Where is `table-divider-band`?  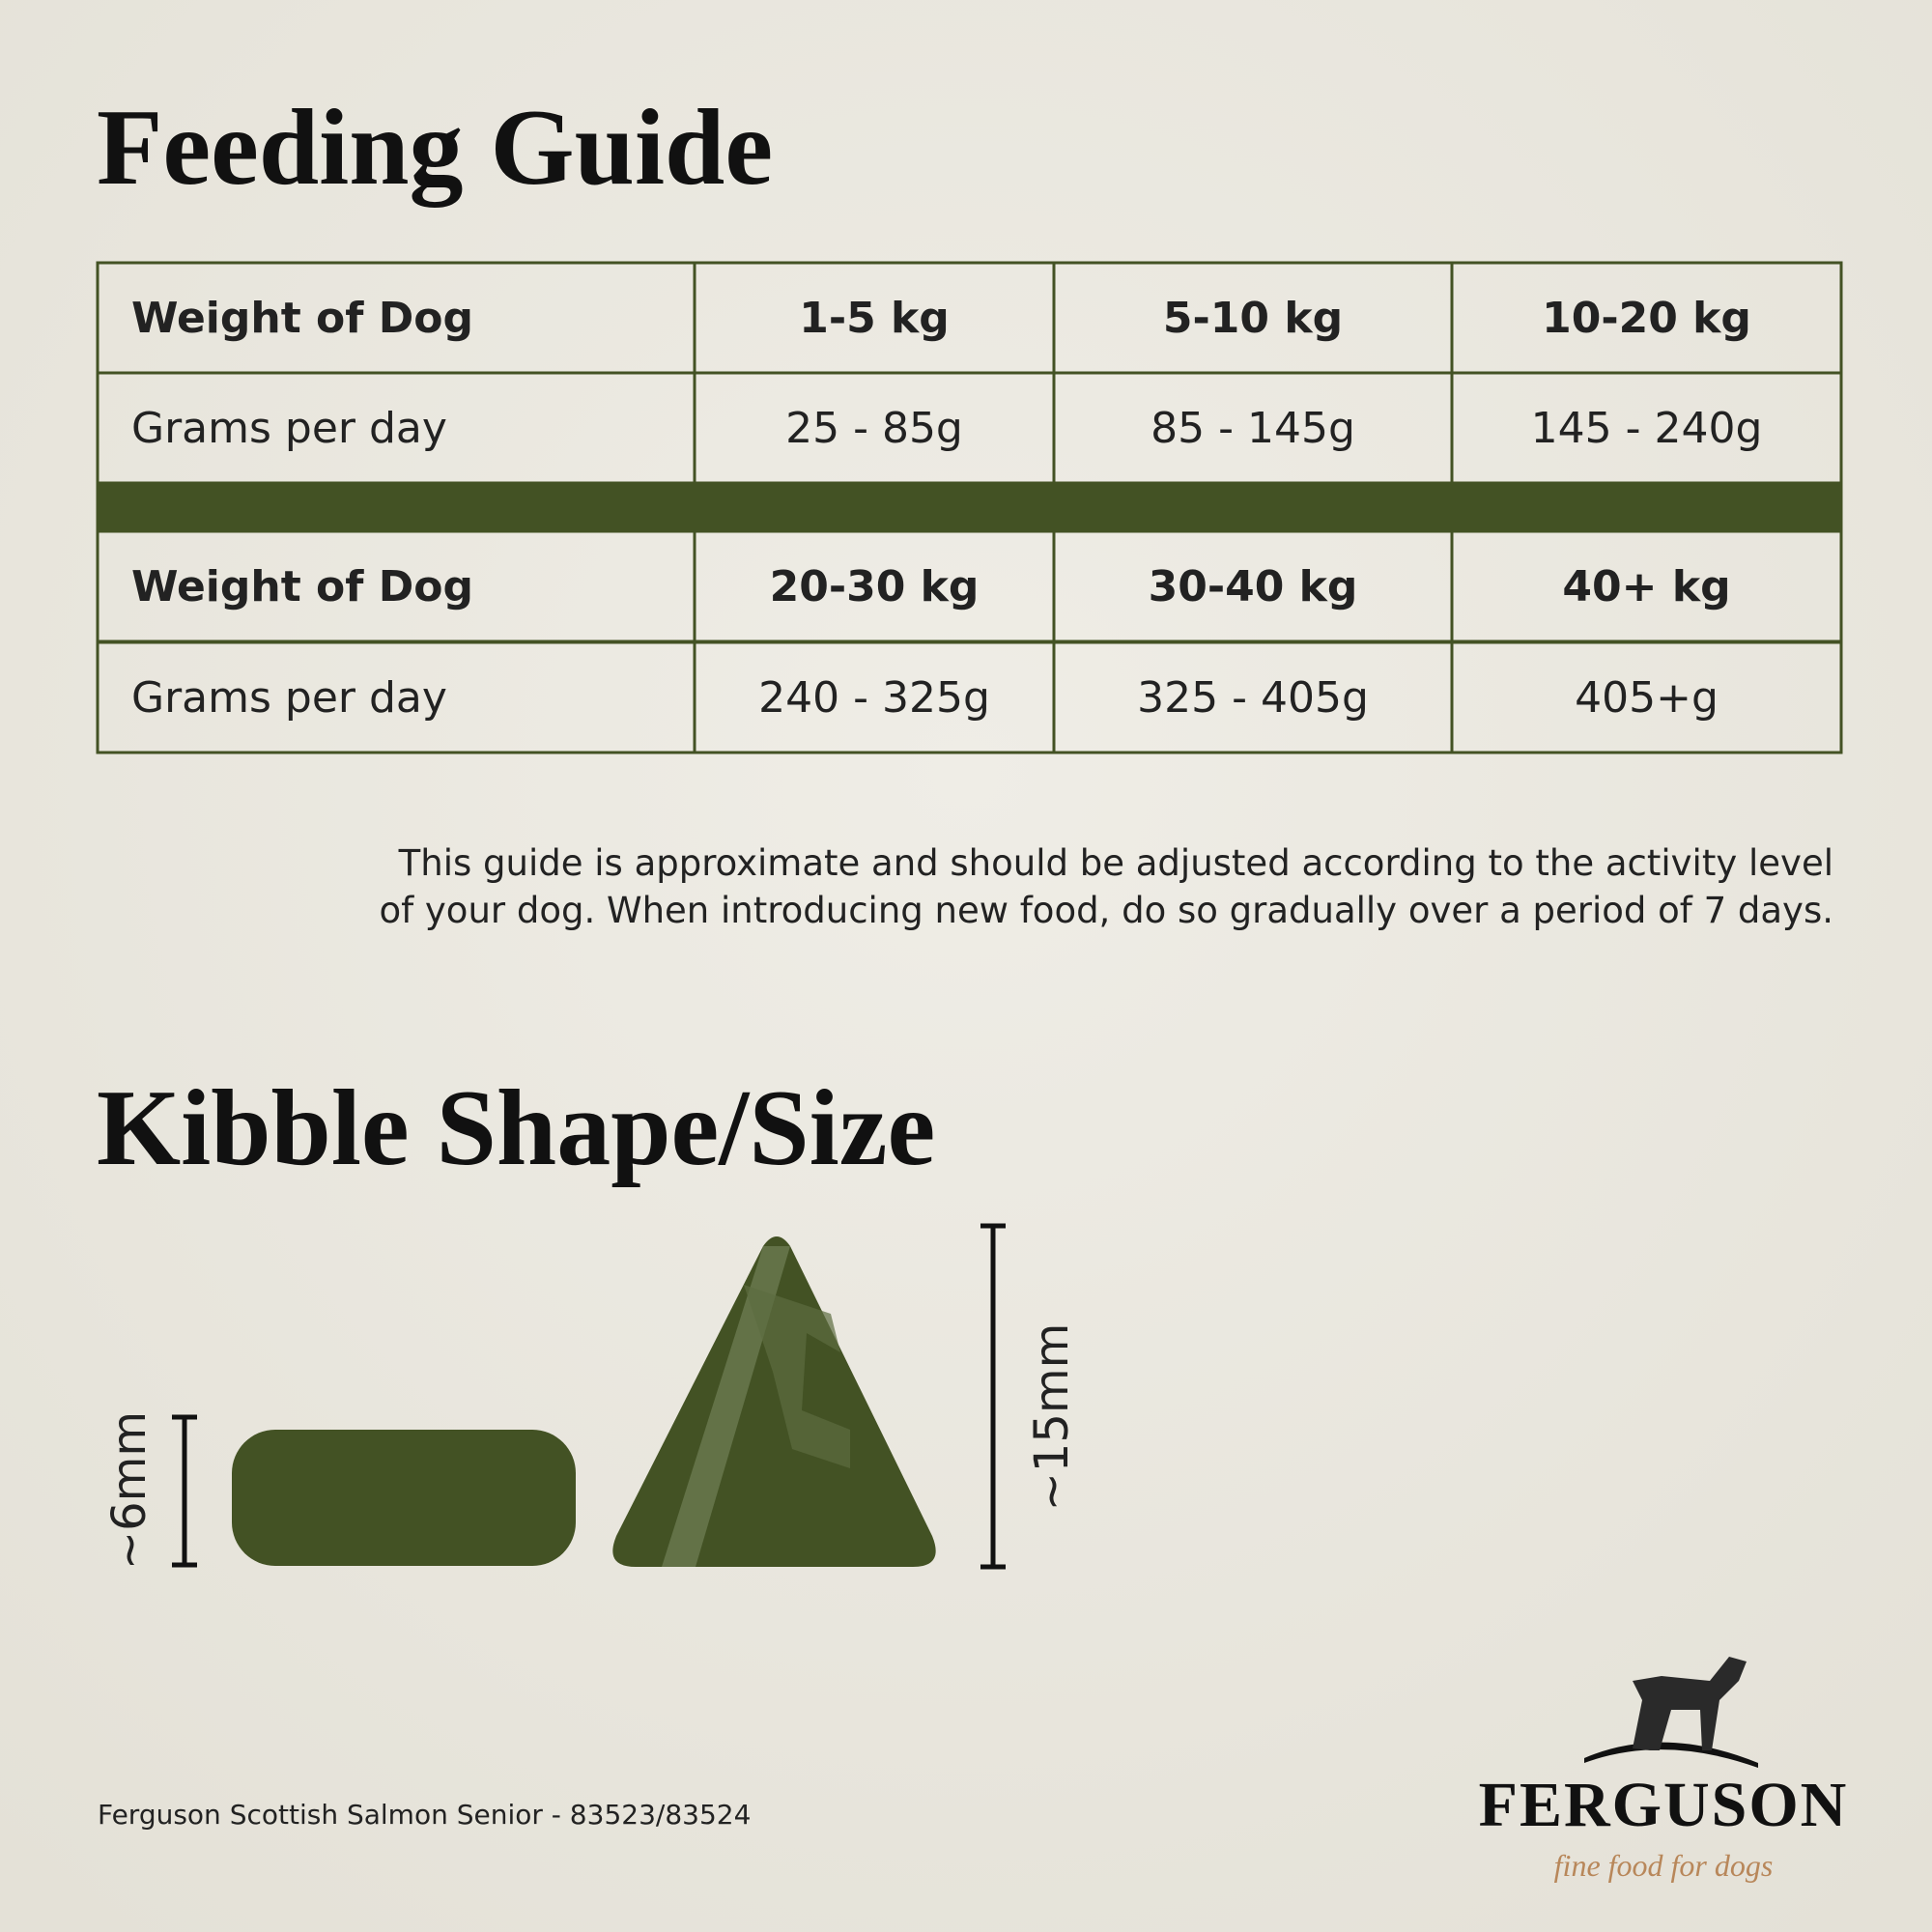
table-divider-band is located at coordinates (969, 507).